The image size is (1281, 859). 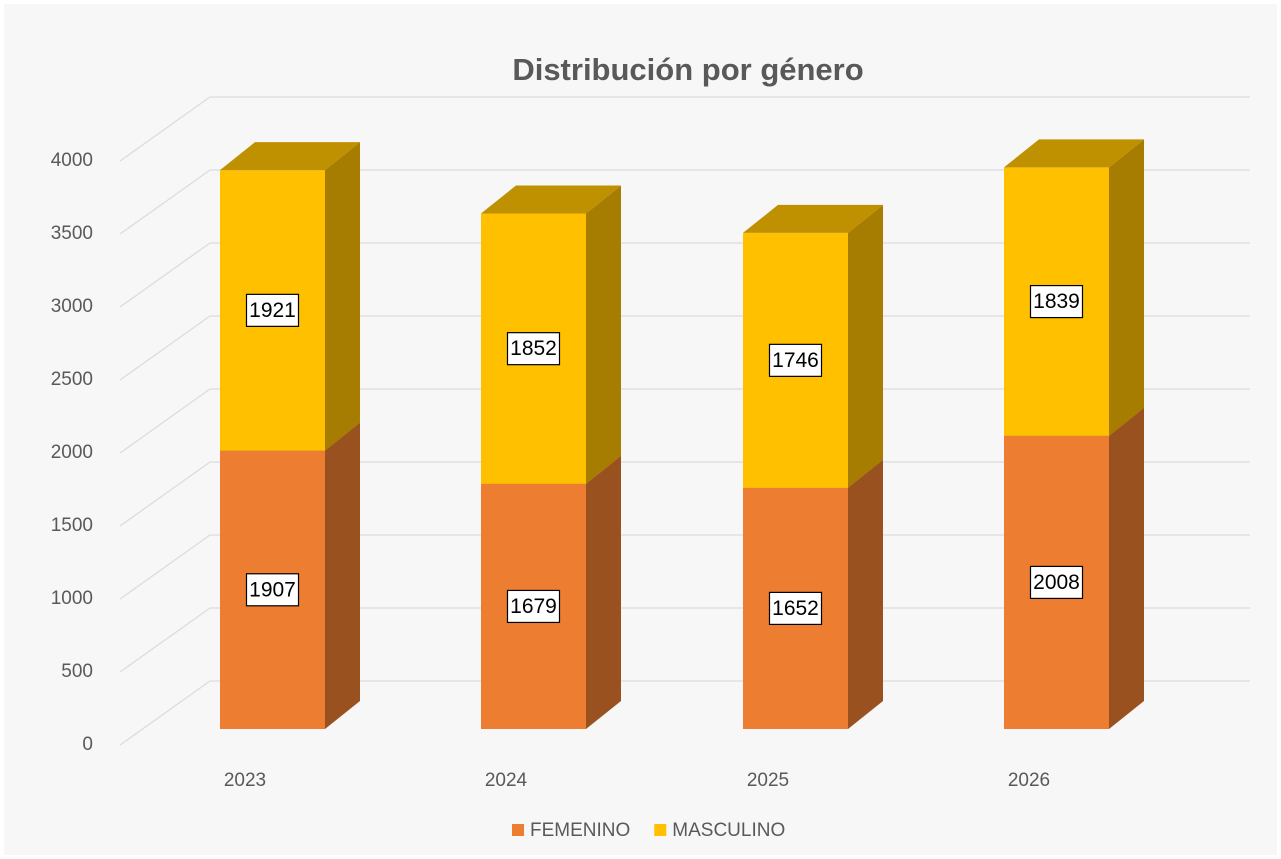 I want to click on y-tick-label: 3000, so click(x=72, y=306).